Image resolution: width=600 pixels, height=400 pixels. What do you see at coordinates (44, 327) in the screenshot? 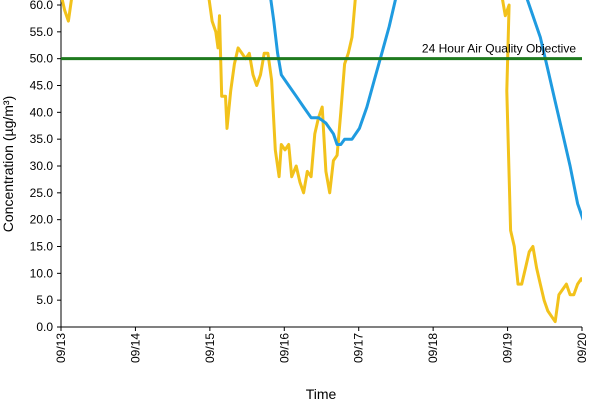
I see `y-tick-label: 0.0` at bounding box center [44, 327].